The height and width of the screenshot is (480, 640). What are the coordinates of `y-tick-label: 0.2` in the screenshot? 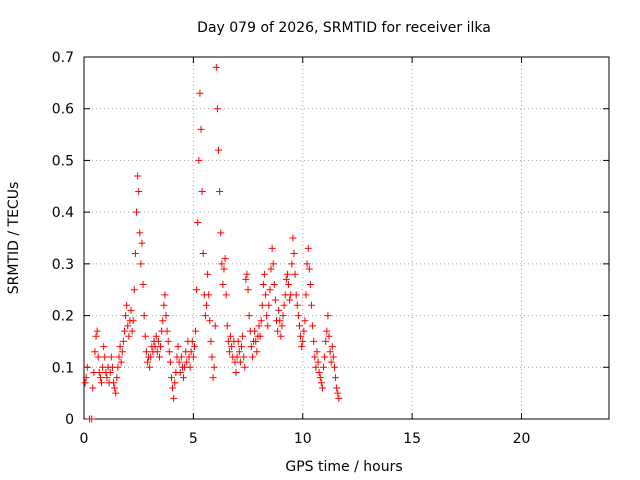 It's located at (63, 317).